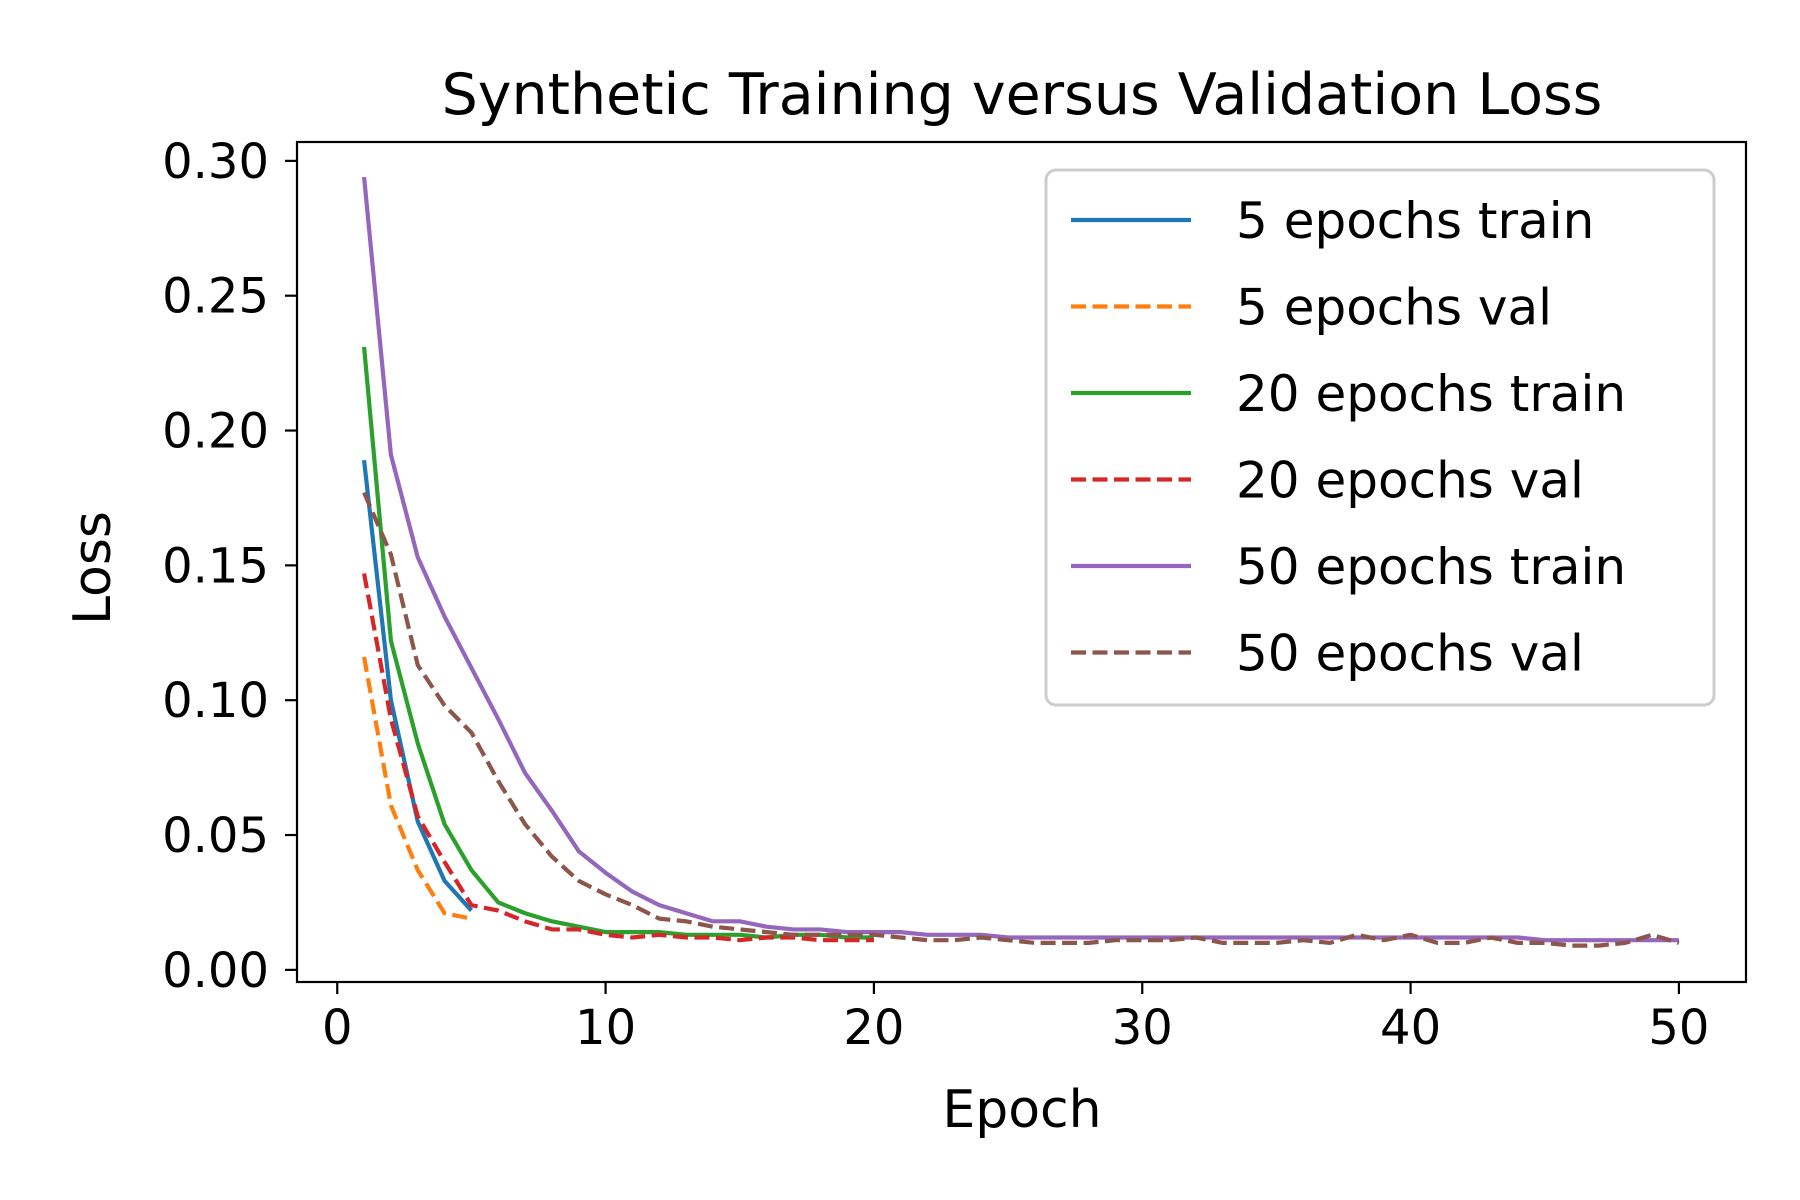 The height and width of the screenshot is (1200, 1800). I want to click on y-tick-label: 0.25, so click(215, 297).